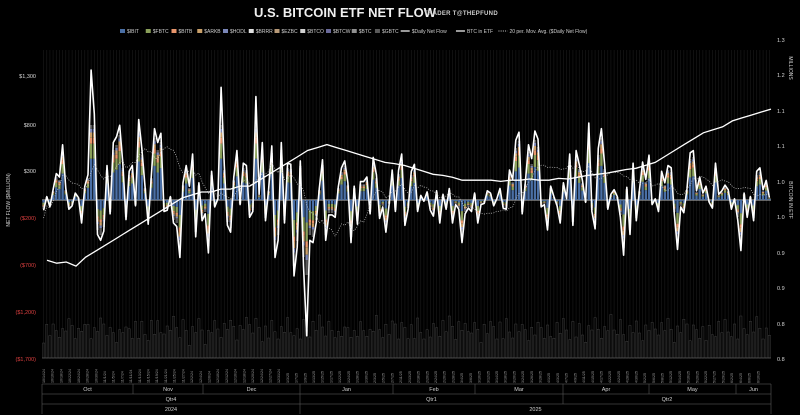 This screenshot has width=800, height=415. Describe the element at coordinates (288, 378) in the screenshot. I see `date-tick-label: 1/3/25` at that location.